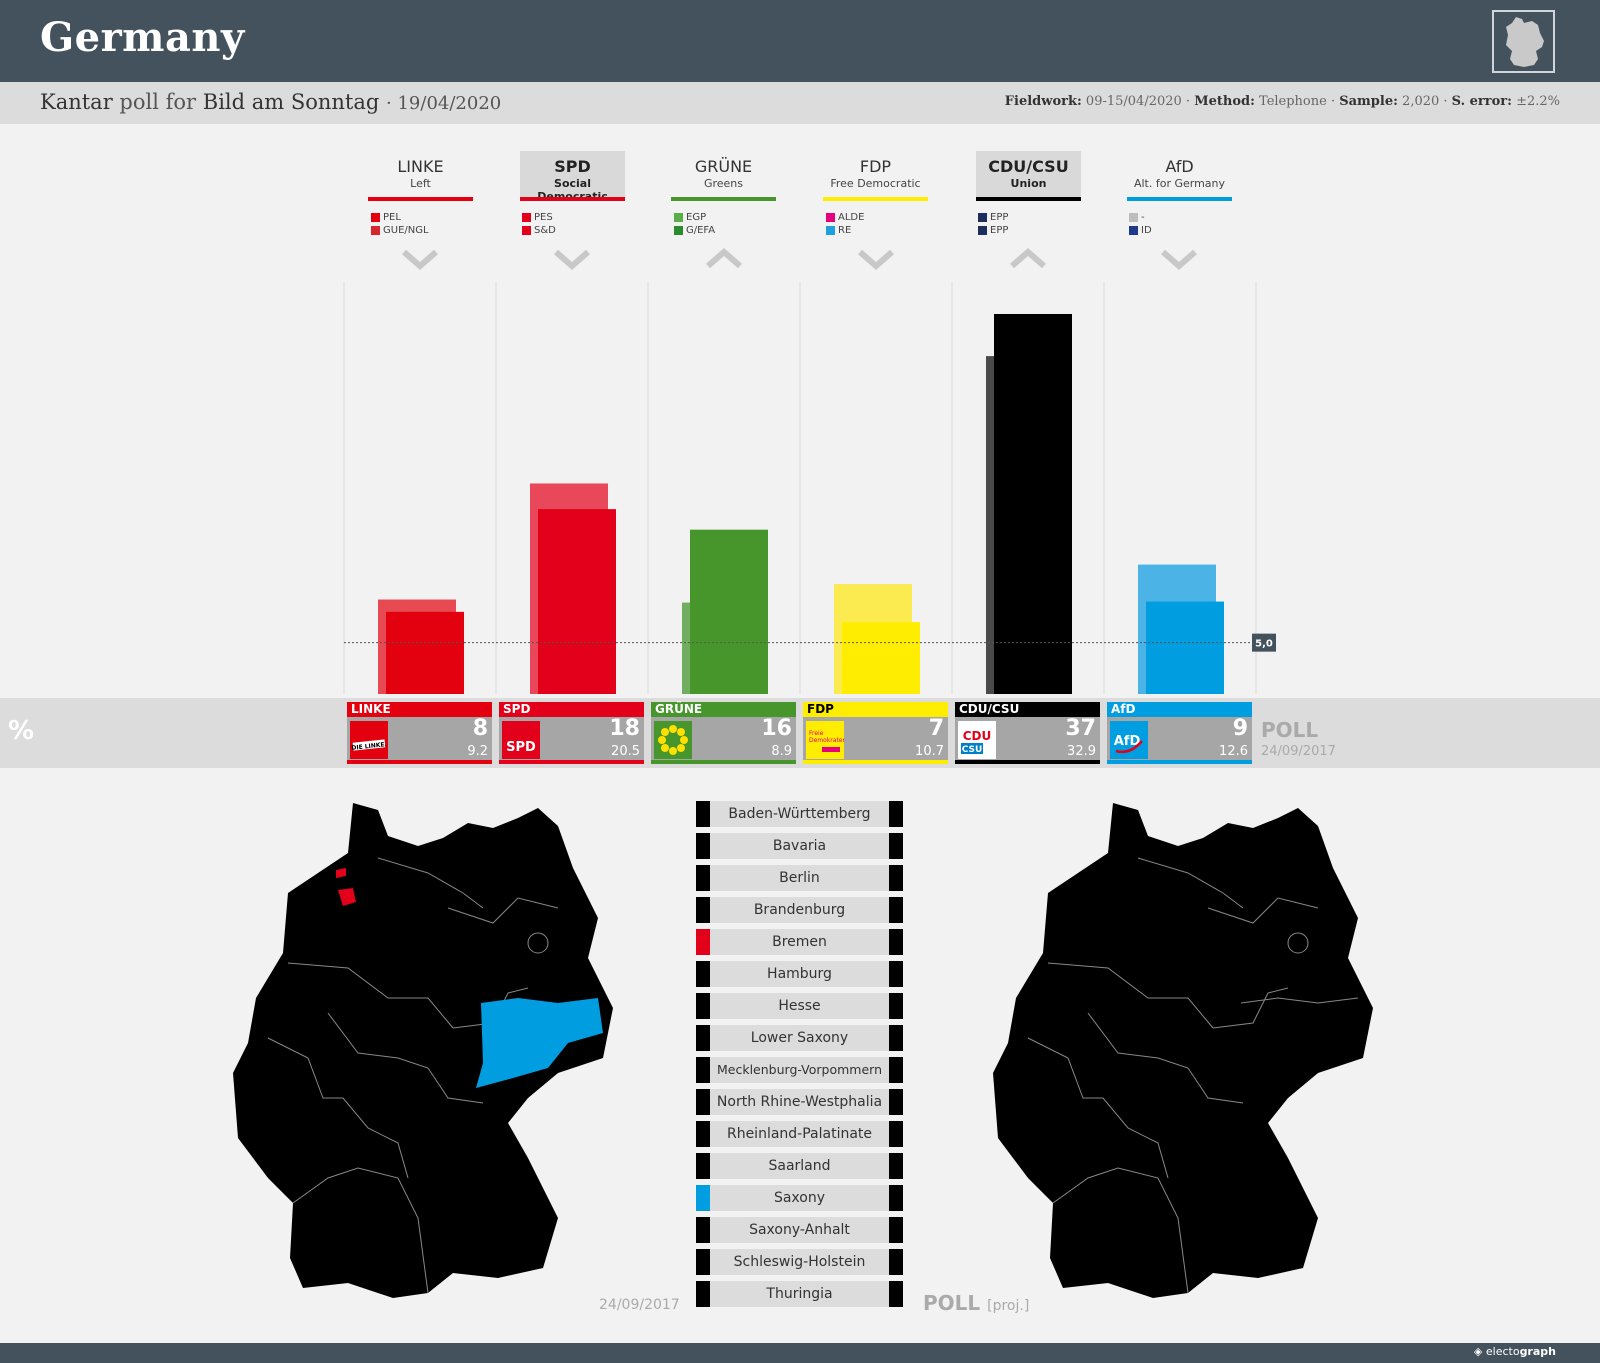 The width and height of the screenshot is (1600, 1363). I want to click on state-name: Berlin, so click(799, 878).